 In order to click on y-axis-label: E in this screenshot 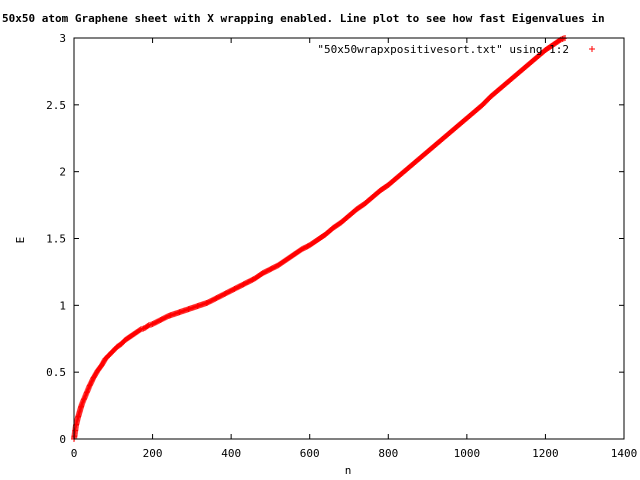, I will do `click(20, 240)`.